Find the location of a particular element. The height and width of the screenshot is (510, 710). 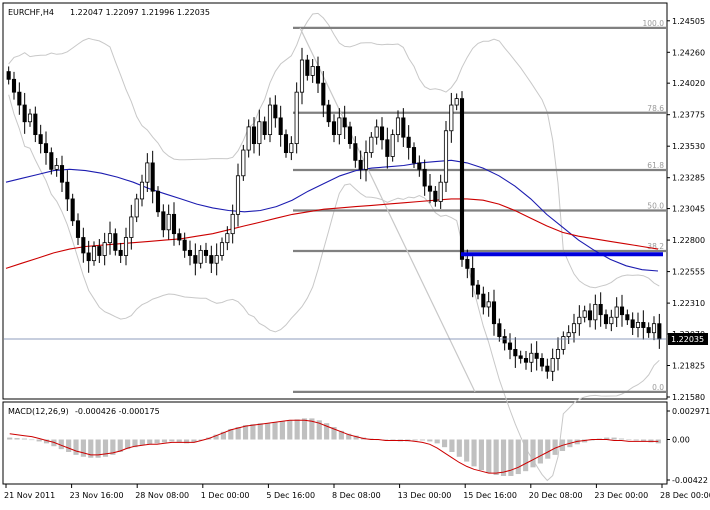

time-tick-label: 23 Dec 00:00 is located at coordinates (621, 495).